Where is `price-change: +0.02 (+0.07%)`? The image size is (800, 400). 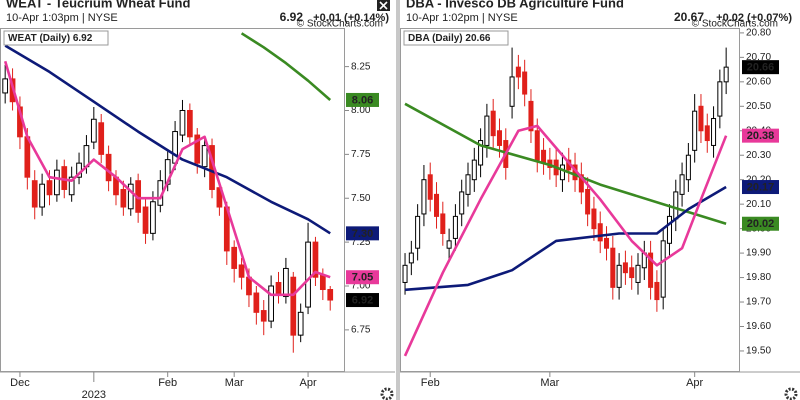
price-change: +0.02 (+0.07%) is located at coordinates (754, 18).